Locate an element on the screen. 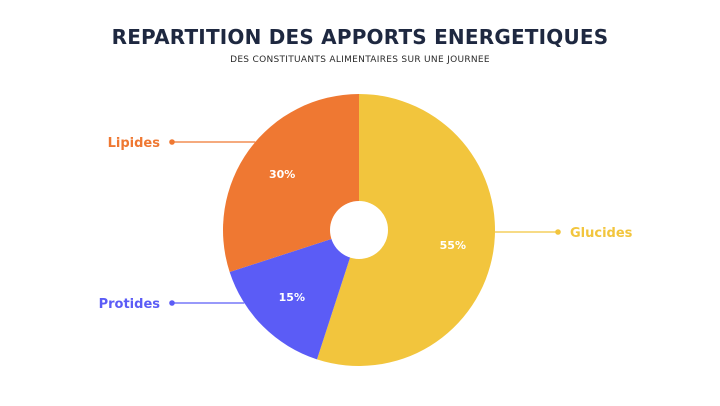 Image resolution: width=720 pixels, height=406 pixels. pie-slice-lipides is located at coordinates (291, 183).